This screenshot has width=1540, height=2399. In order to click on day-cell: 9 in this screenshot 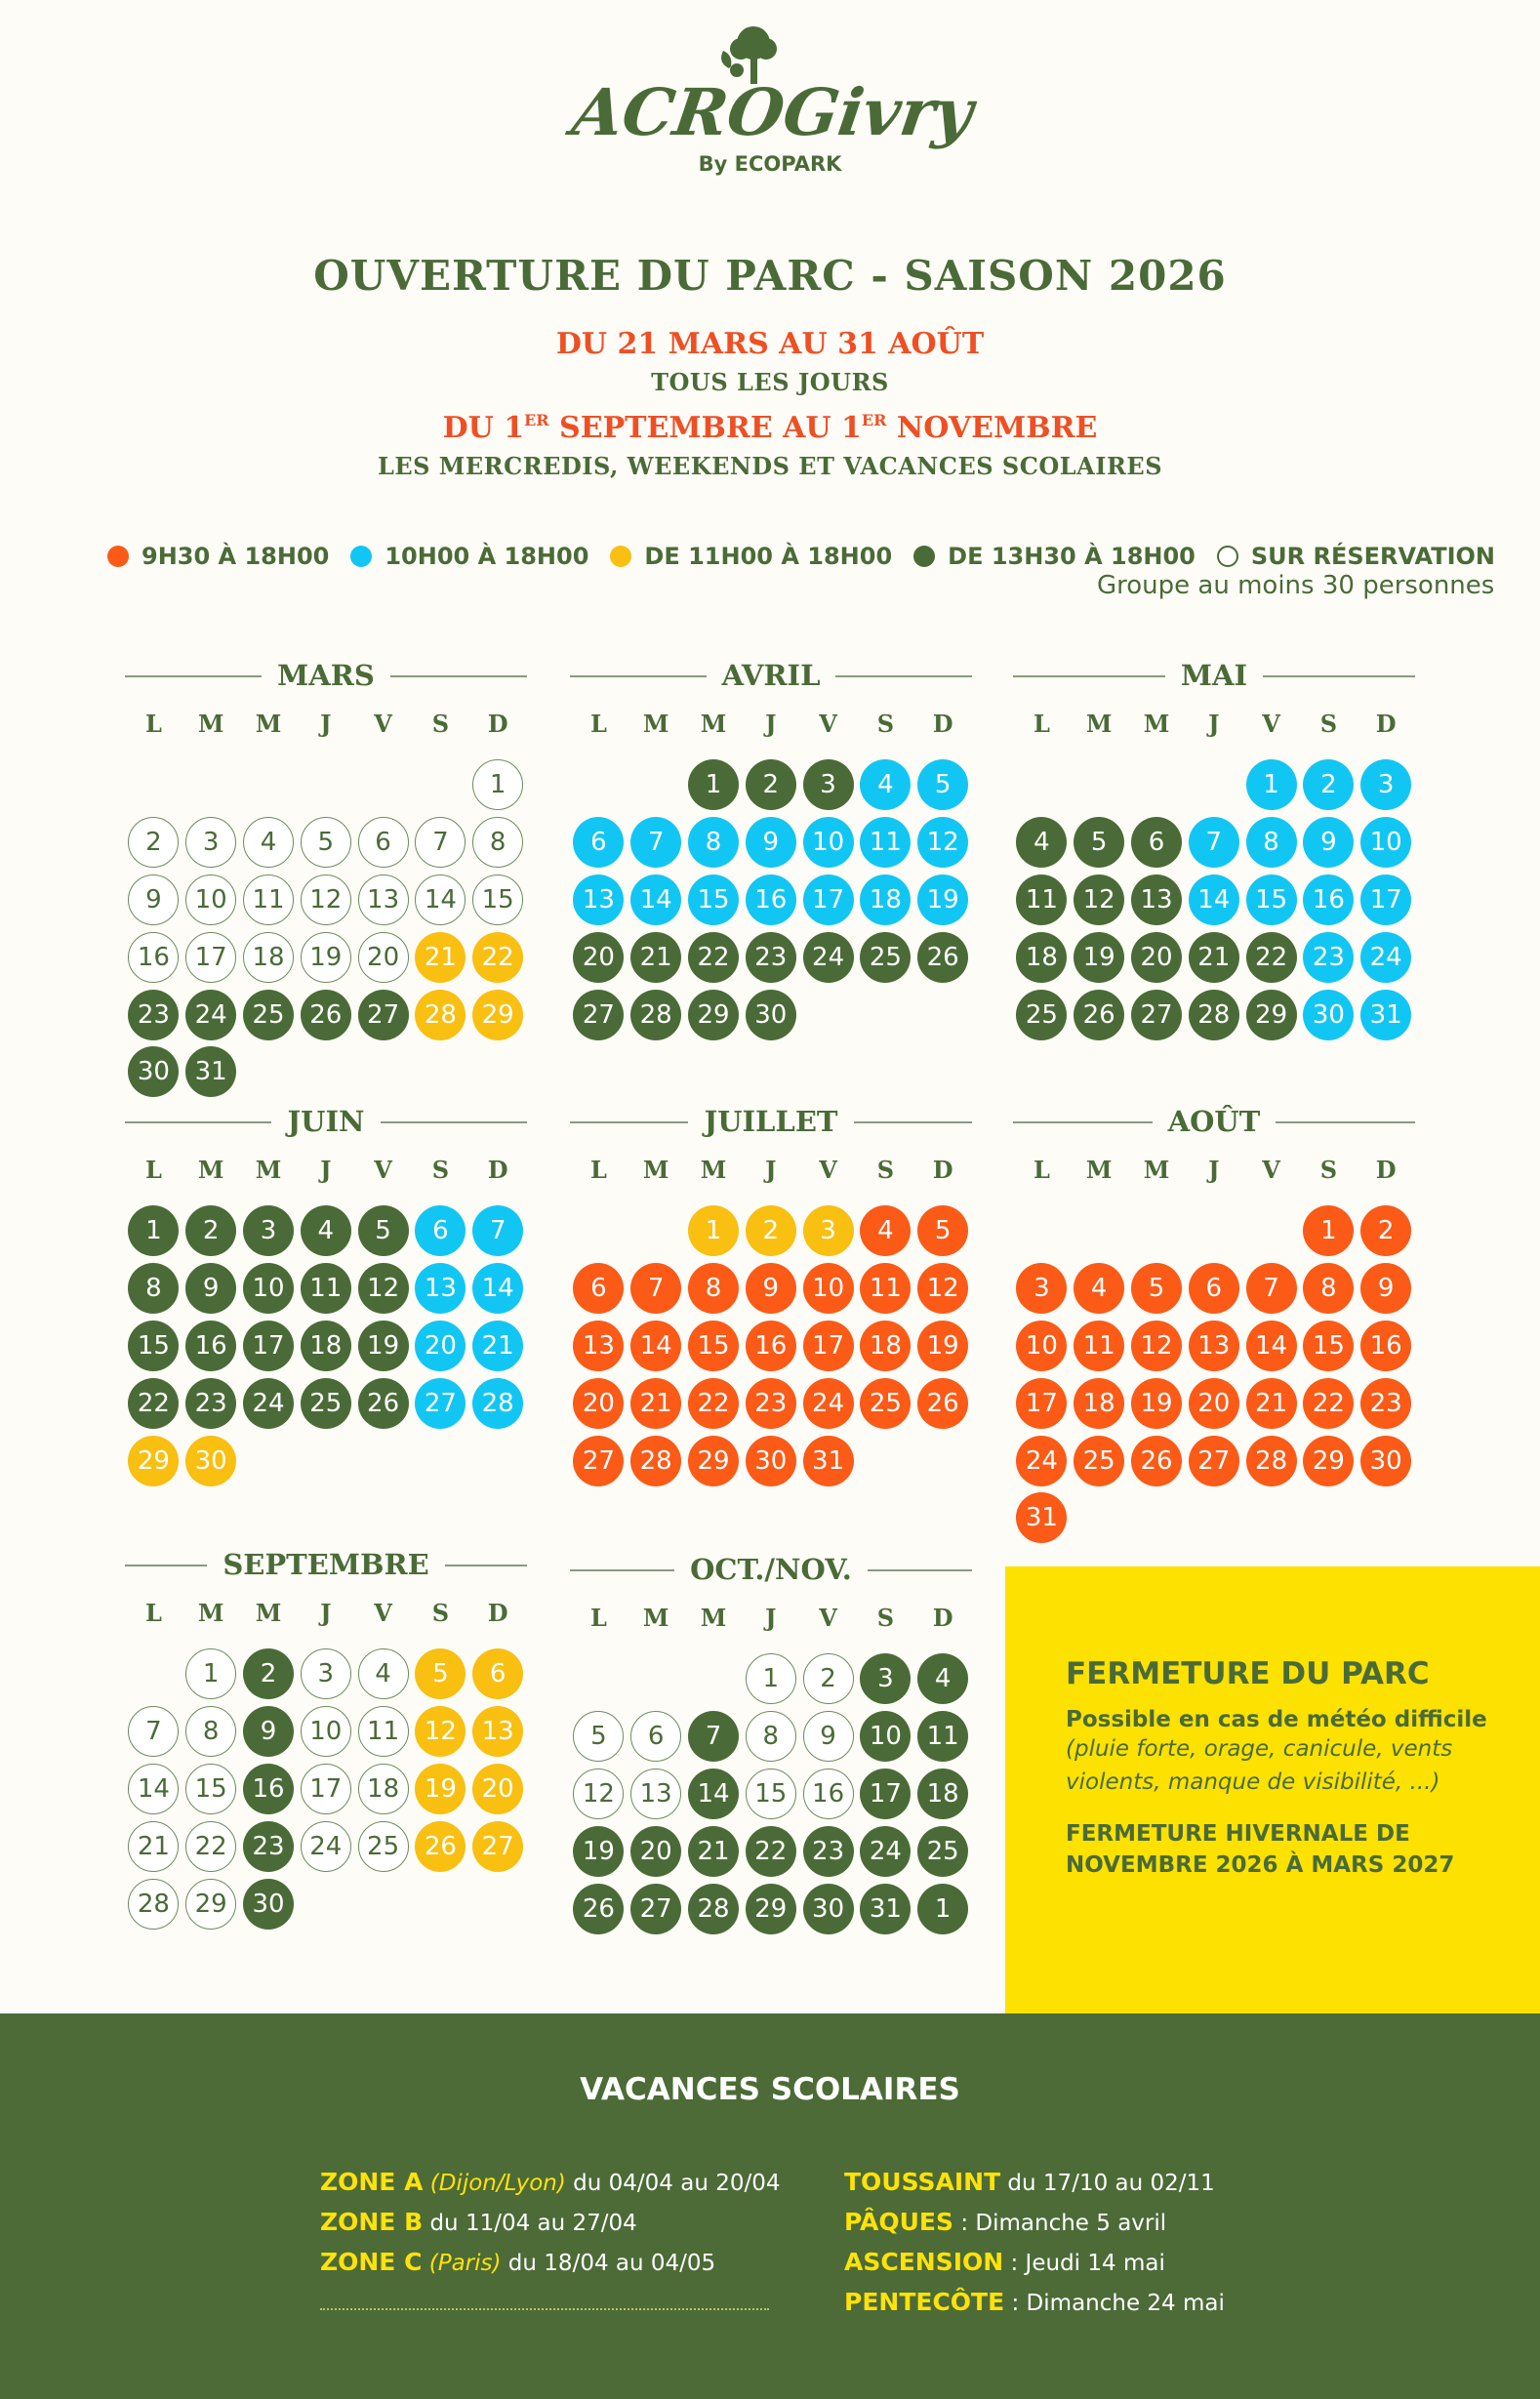, I will do `click(770, 1289)`.